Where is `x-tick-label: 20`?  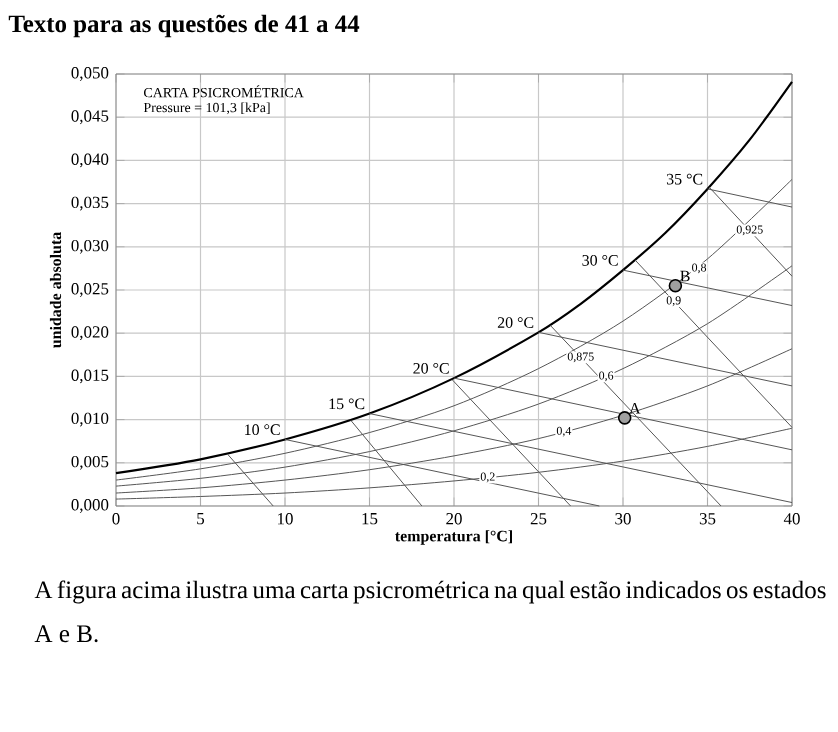 x-tick-label: 20 is located at coordinates (454, 519).